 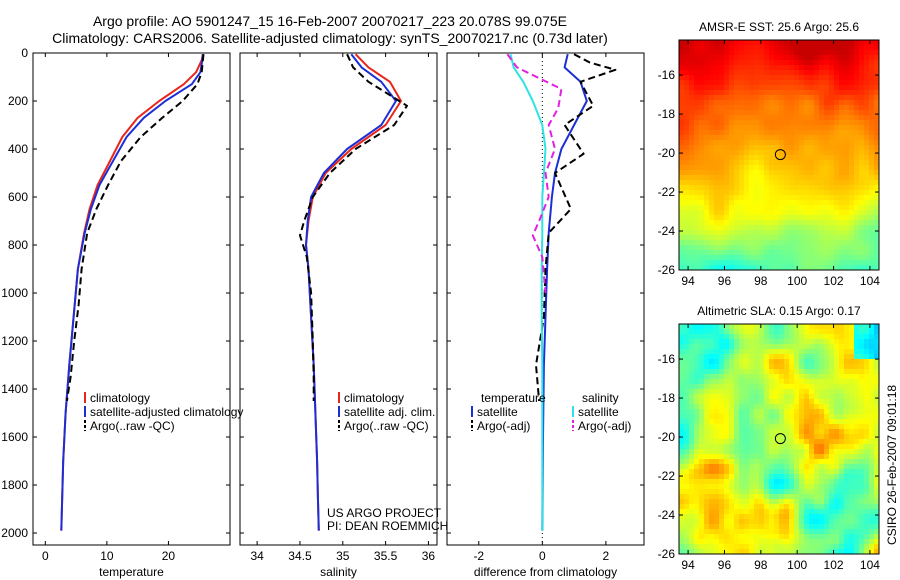 What do you see at coordinates (18, 101) in the screenshot?
I see `y-tick-label: 200` at bounding box center [18, 101].